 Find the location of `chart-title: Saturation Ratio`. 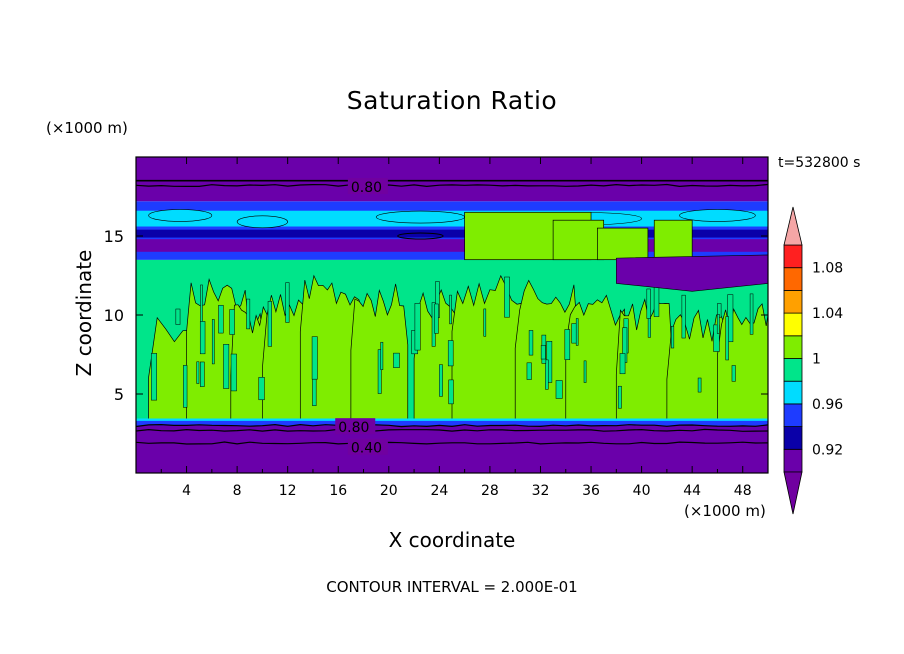

chart-title: Saturation Ratio is located at coordinates (452, 100).